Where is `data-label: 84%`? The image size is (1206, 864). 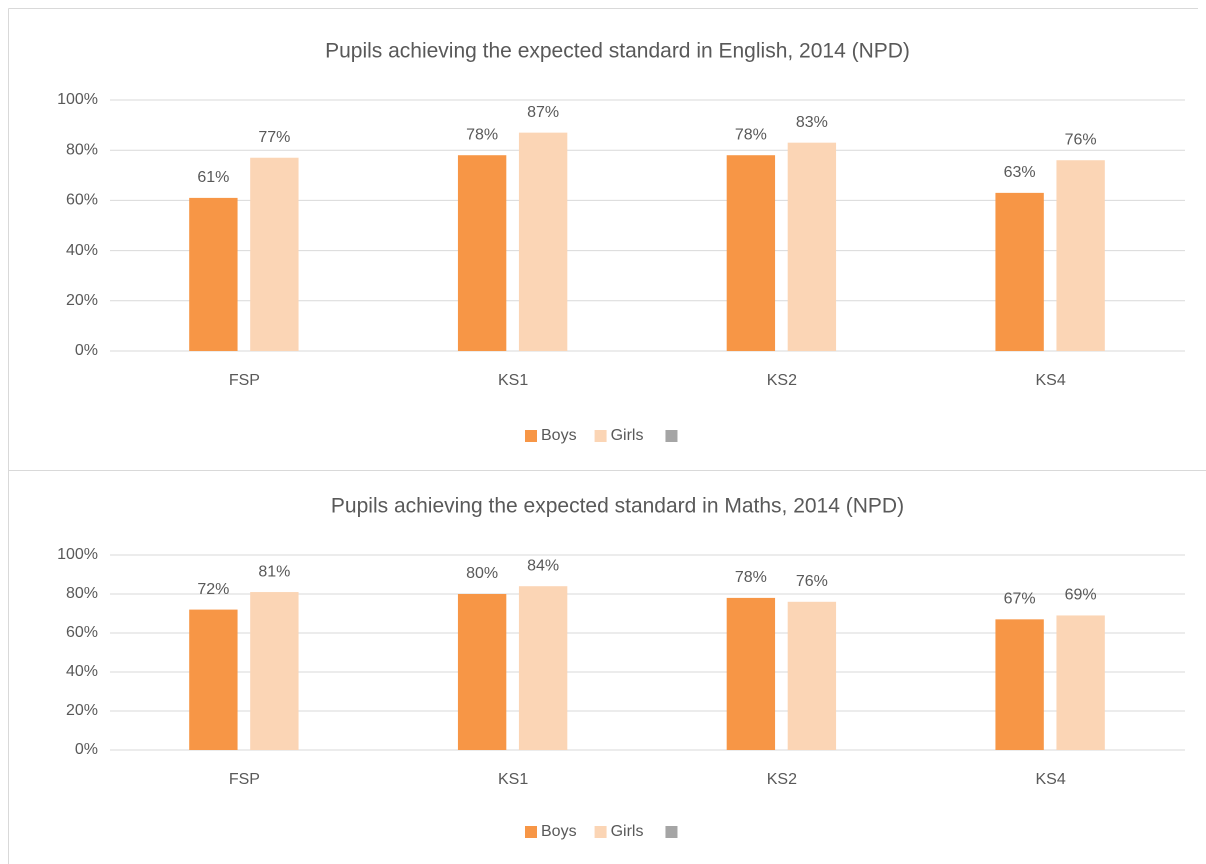
data-label: 84% is located at coordinates (543, 565).